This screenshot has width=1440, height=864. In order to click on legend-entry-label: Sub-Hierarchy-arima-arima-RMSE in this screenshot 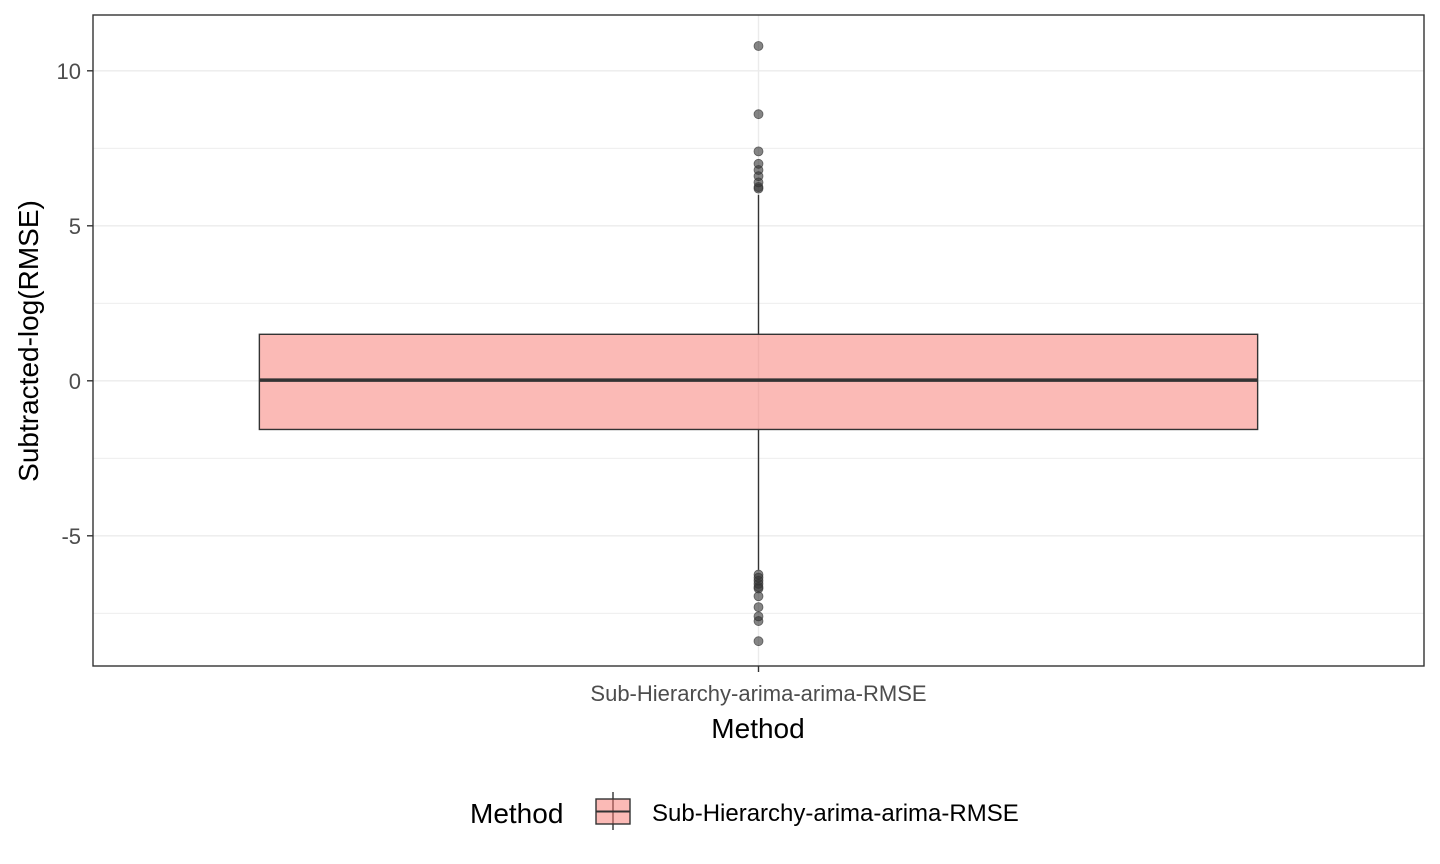, I will do `click(835, 813)`.